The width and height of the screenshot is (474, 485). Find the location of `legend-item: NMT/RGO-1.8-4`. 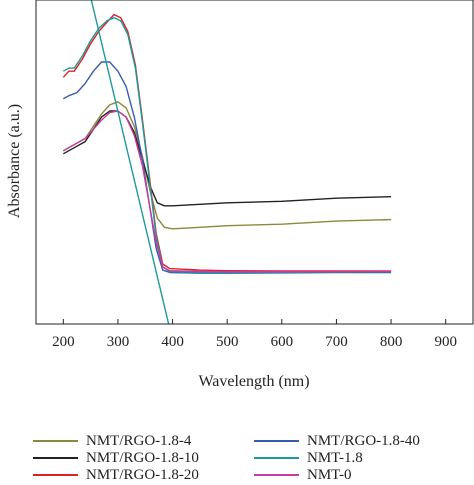

legend-item: NMT/RGO-1.8-4 is located at coordinates (112, 441).